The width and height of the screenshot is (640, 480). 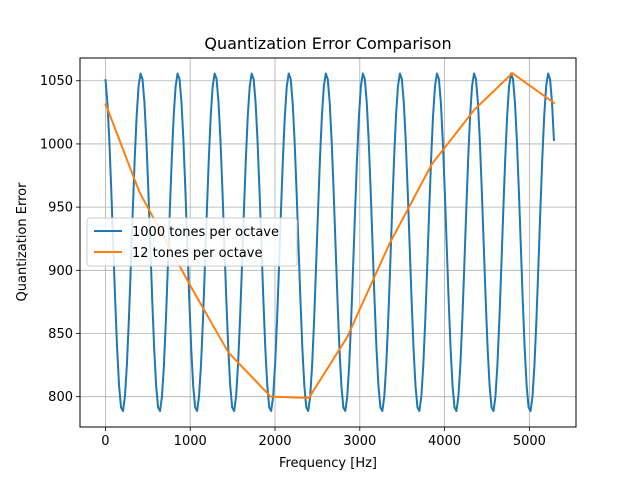 I want to click on x-tick-label: 2000, so click(x=274, y=441).